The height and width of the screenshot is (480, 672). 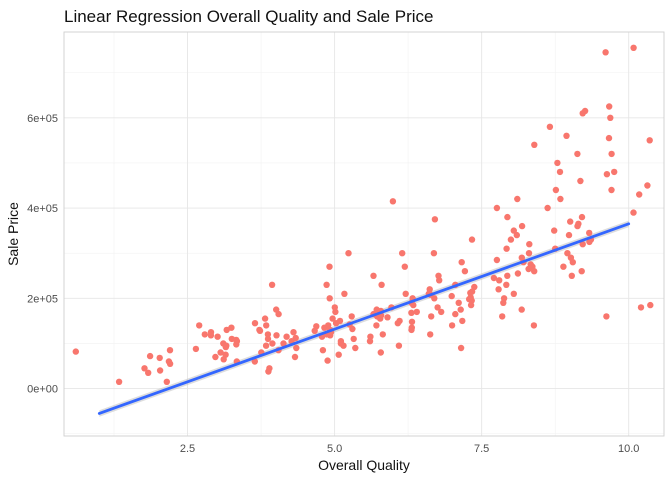 What do you see at coordinates (42, 254) in the screenshot?
I see `y-axis-ticks: 0e+00 2e+05 4e+05 6e+05` at bounding box center [42, 254].